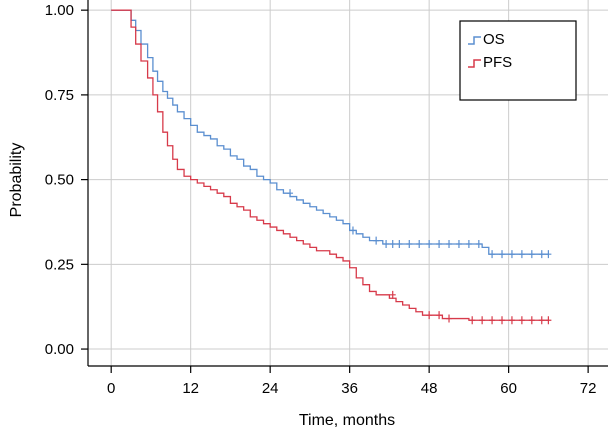 The width and height of the screenshot is (608, 432). I want to click on x-tick-label: 24, so click(270, 388).